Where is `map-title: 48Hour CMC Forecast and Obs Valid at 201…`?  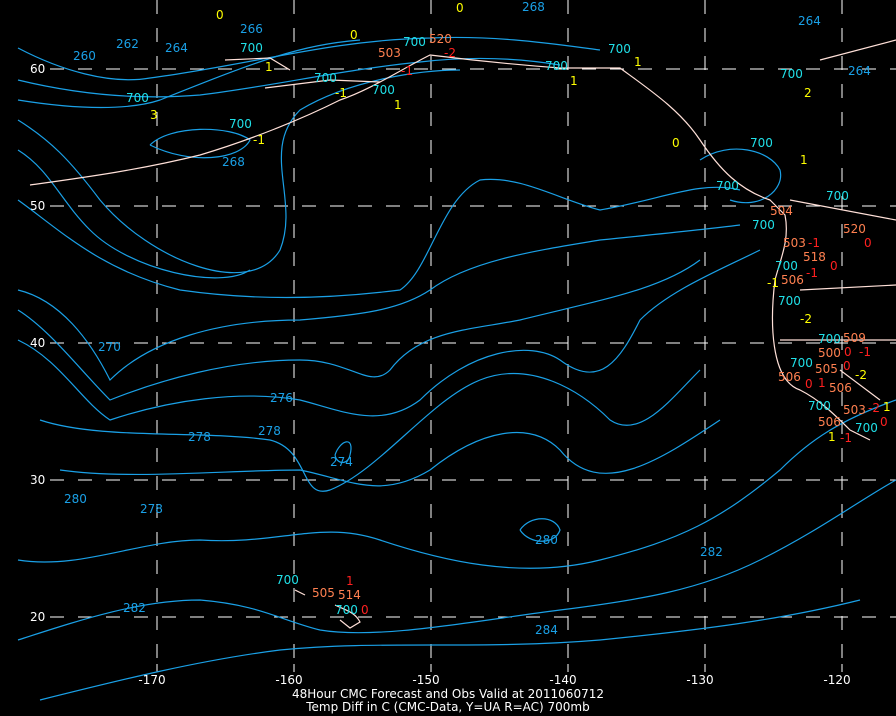
map-title: 48Hour CMC Forecast and Obs Valid at 201… is located at coordinates (448, 694).